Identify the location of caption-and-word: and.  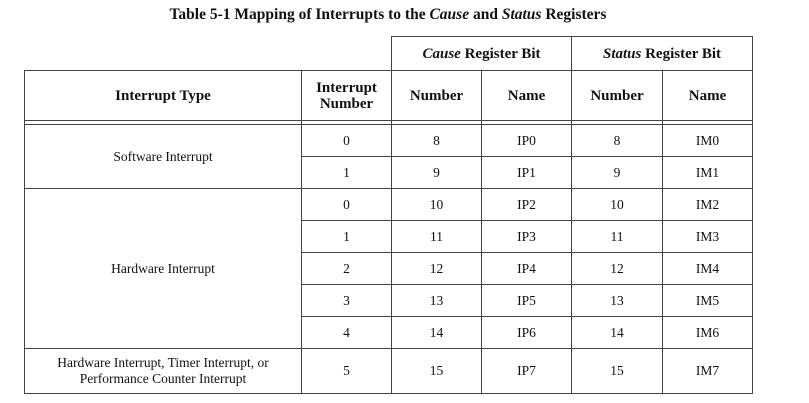
(485, 14).